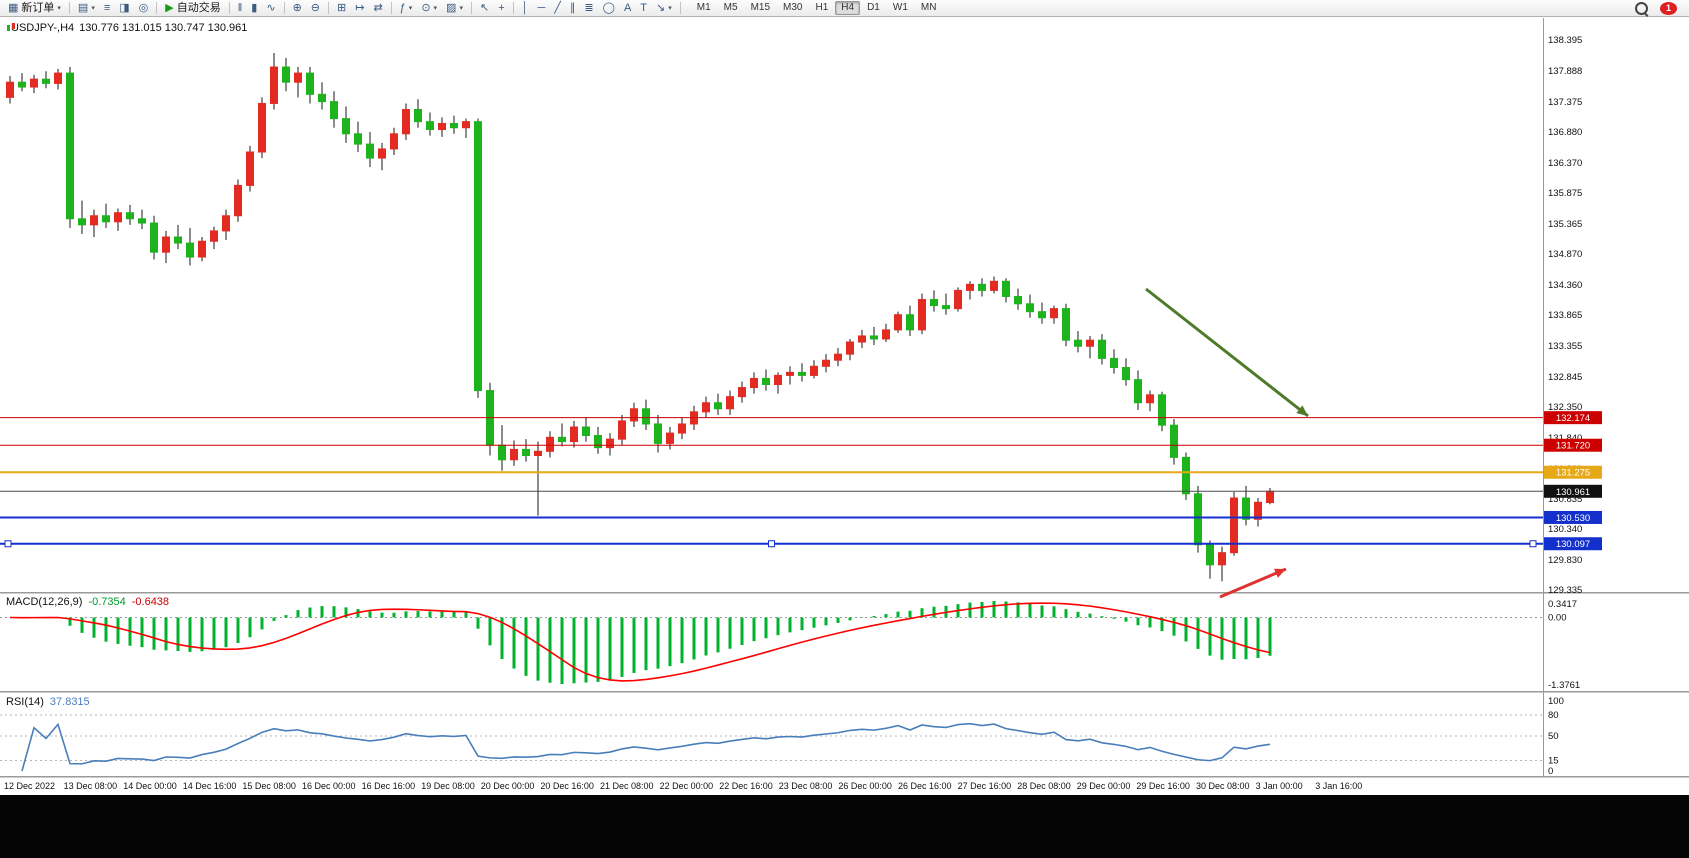  Describe the element at coordinates (760, 7) in the screenshot. I see `timeframe-m15-button: M15` at that location.